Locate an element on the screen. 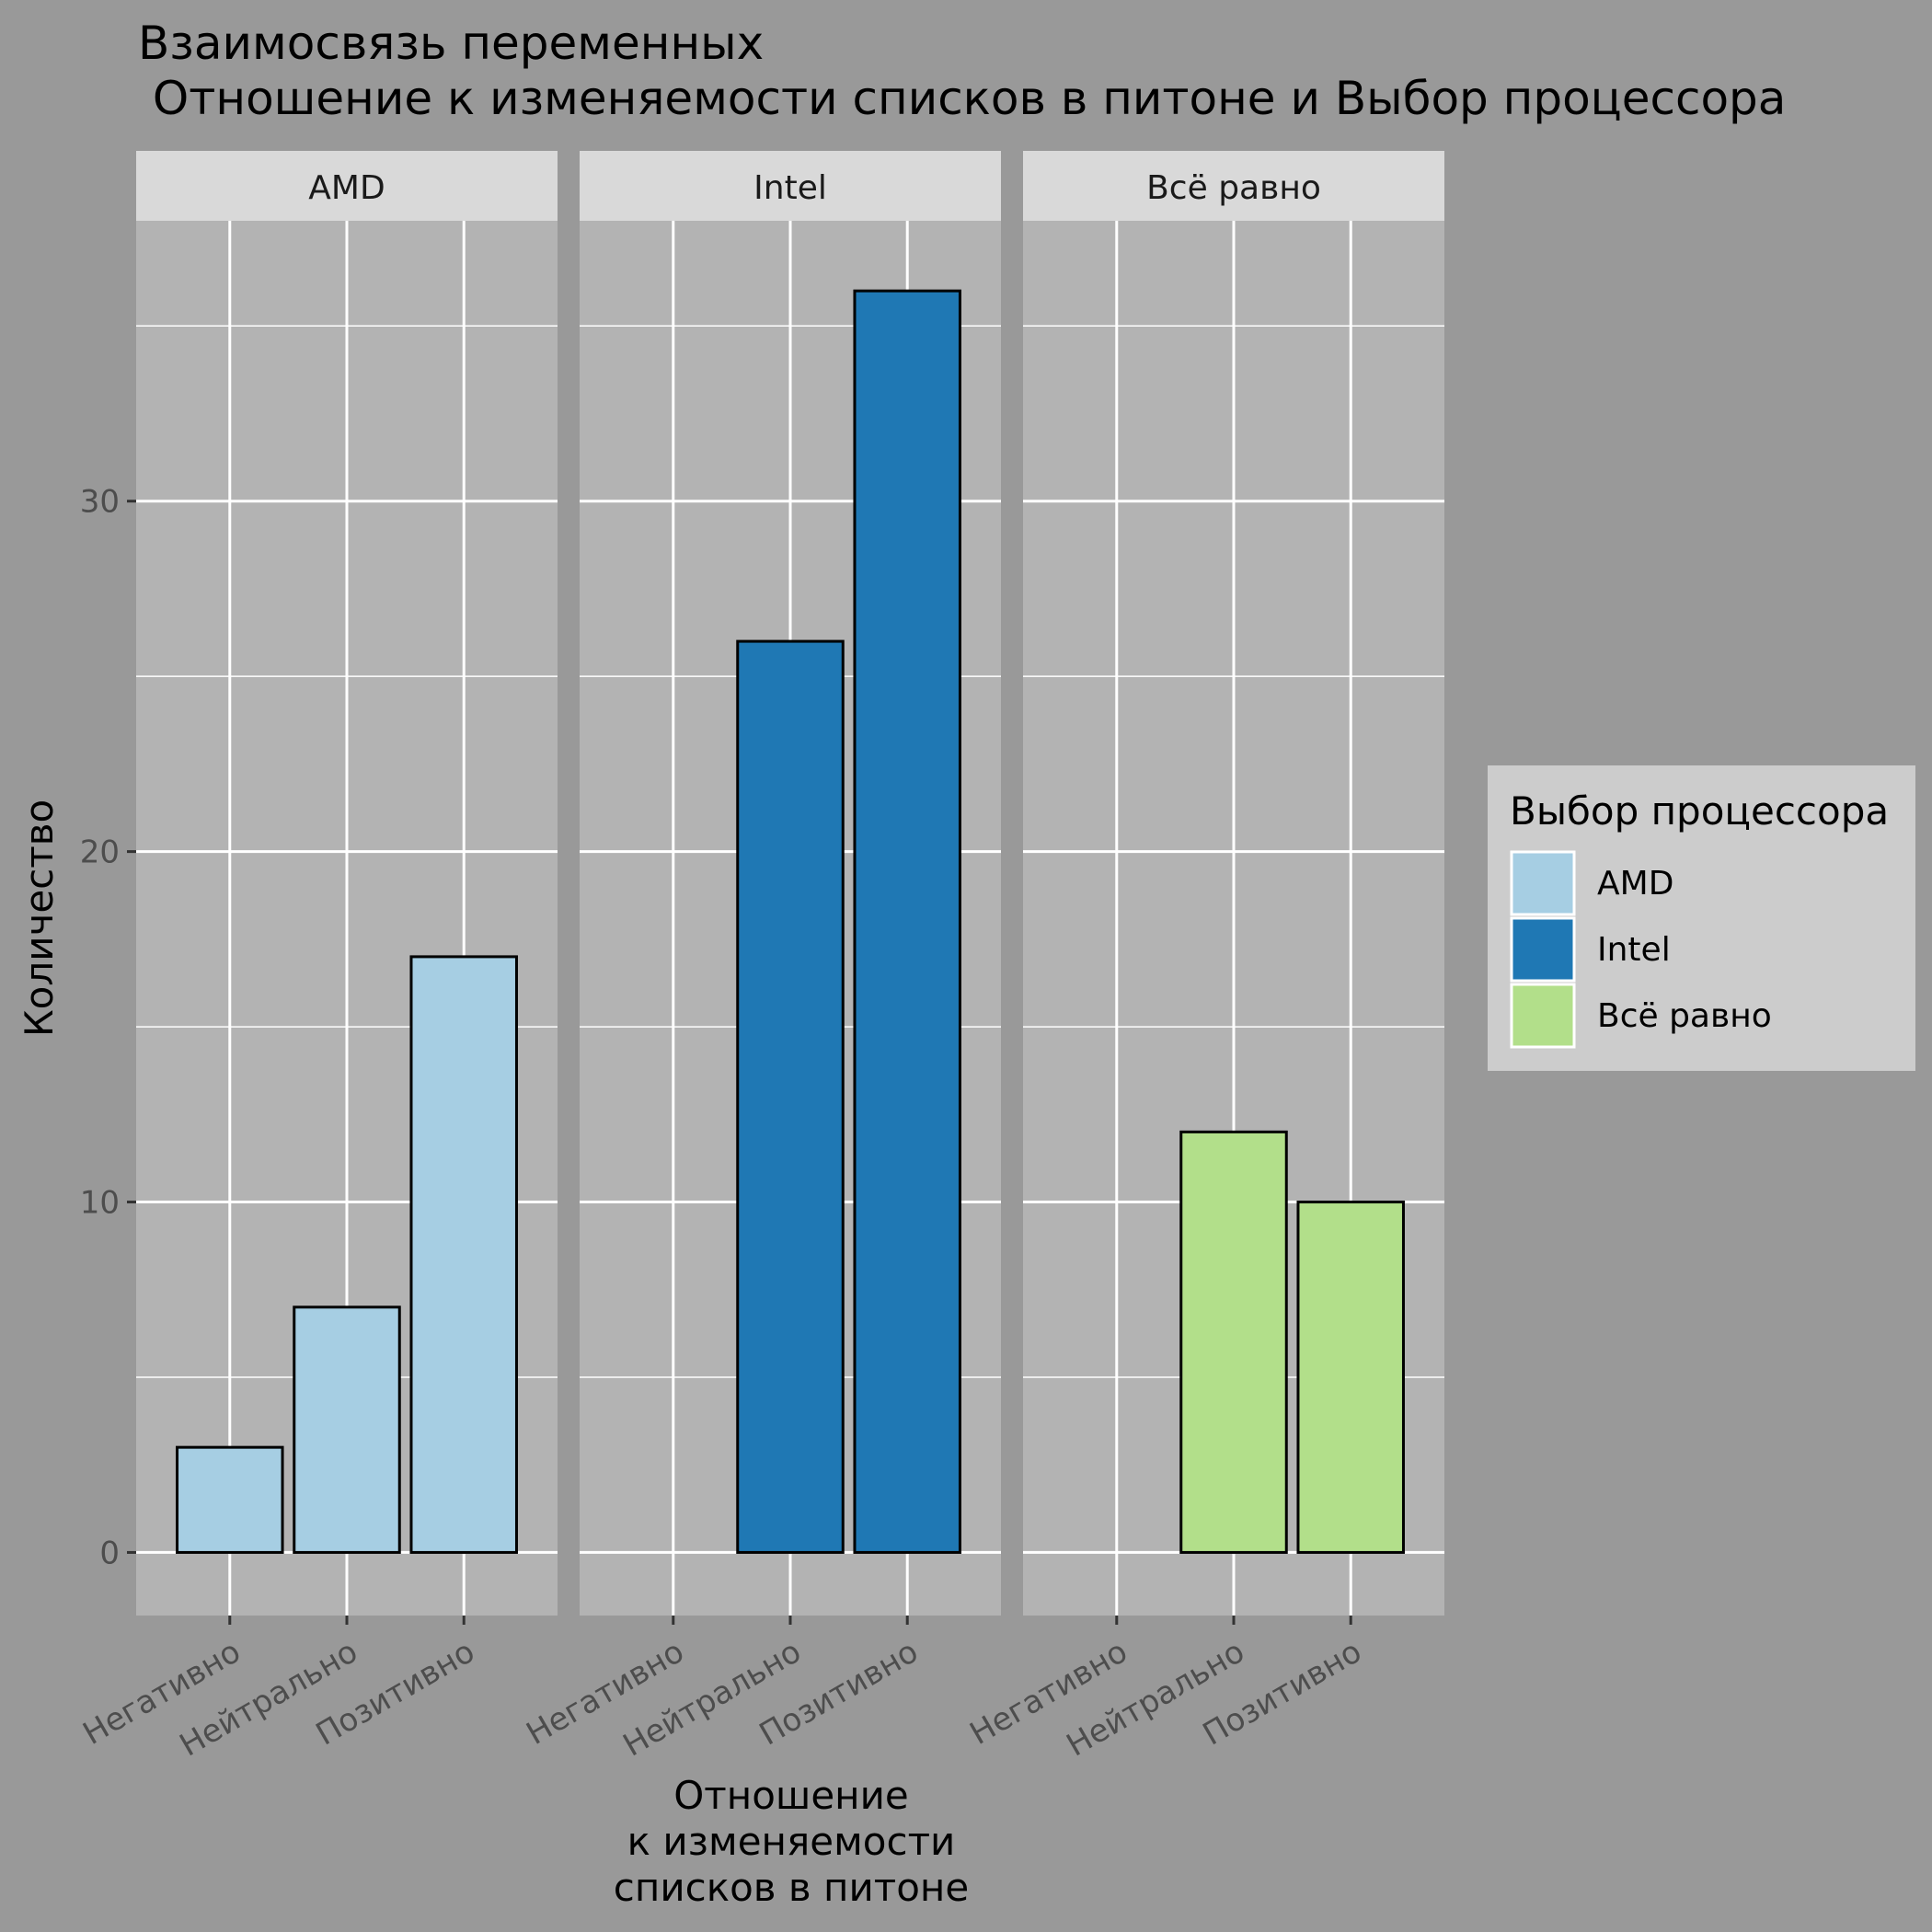 The height and width of the screenshot is (1932, 1932). facet-strip-label: AMD is located at coordinates (346, 188).